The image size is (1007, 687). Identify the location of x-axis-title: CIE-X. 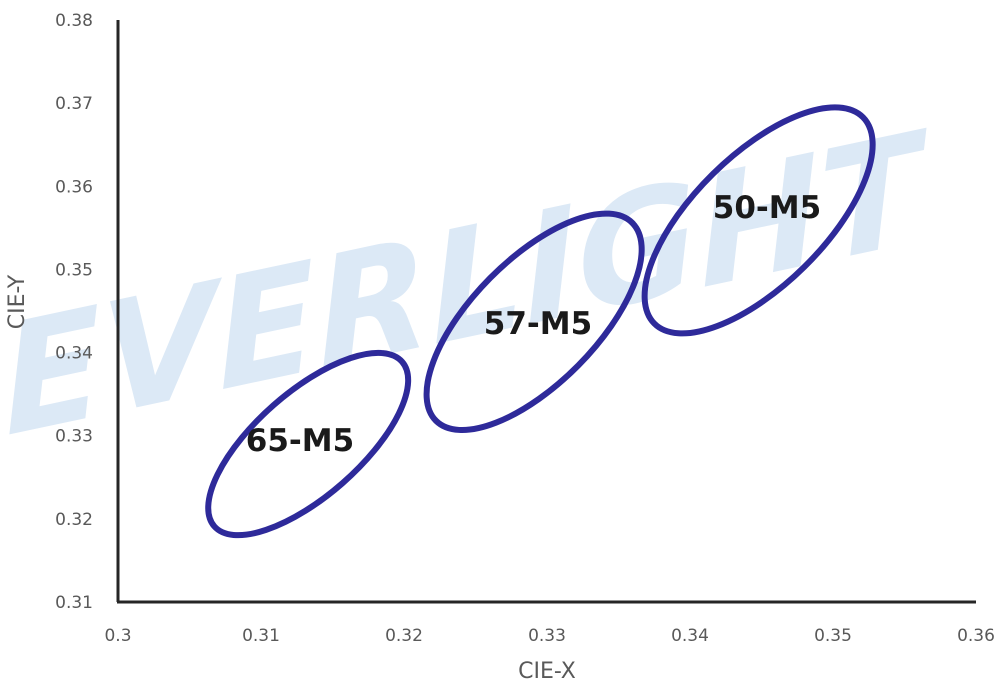
(547, 671).